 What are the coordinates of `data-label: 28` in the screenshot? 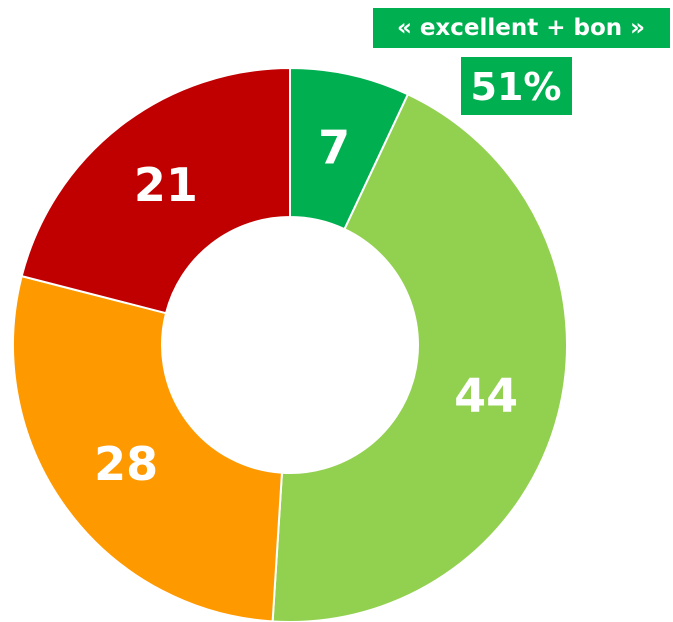 It's located at (126, 464).